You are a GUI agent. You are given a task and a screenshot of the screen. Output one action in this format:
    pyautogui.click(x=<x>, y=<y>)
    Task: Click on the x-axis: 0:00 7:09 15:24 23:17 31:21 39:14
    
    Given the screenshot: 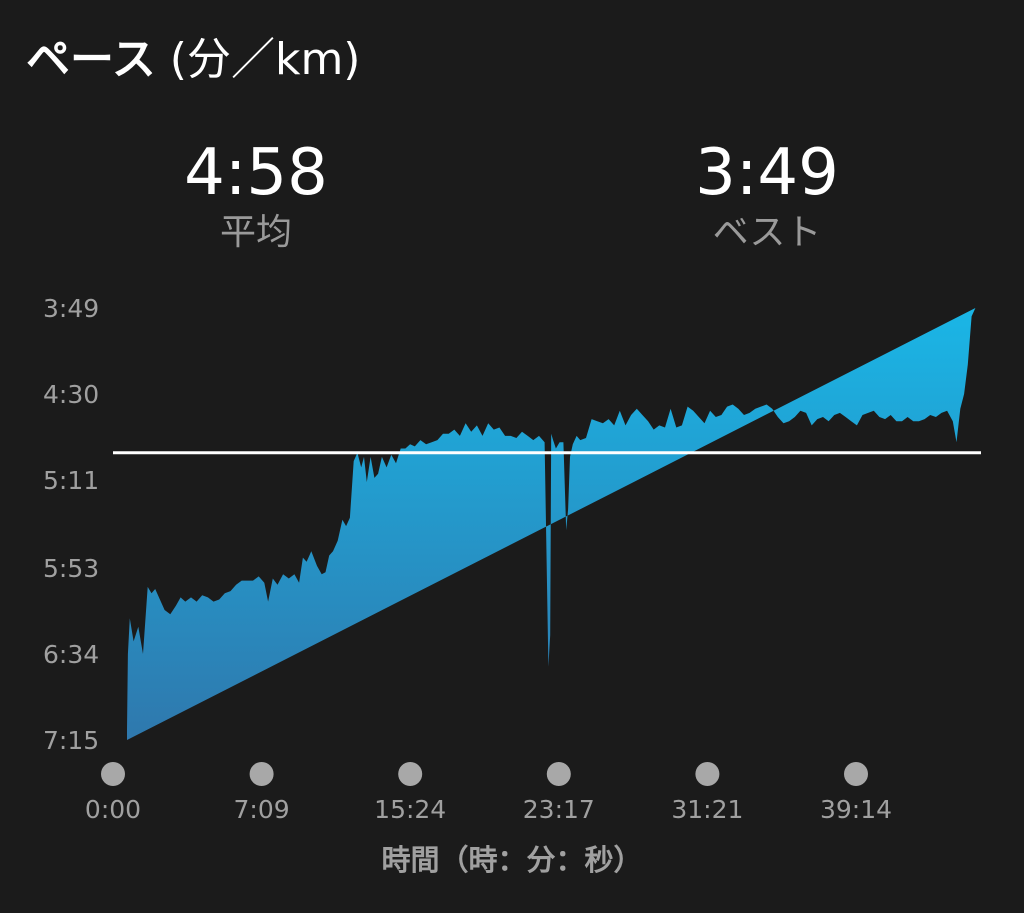 What is the action you would take?
    pyautogui.click(x=488, y=793)
    